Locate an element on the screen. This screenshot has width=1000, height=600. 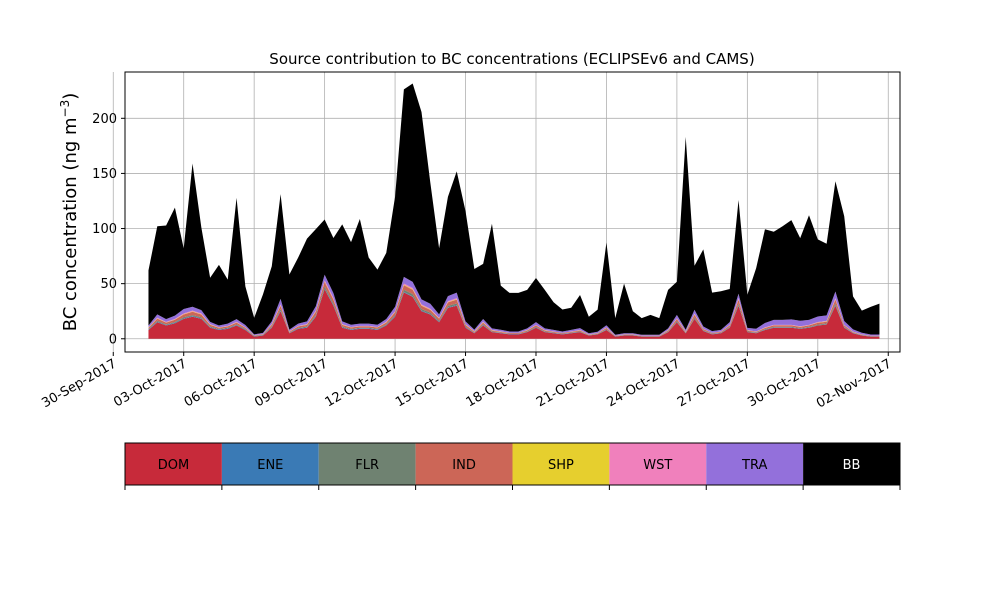
legend-swatch-dom is located at coordinates (173, 464).